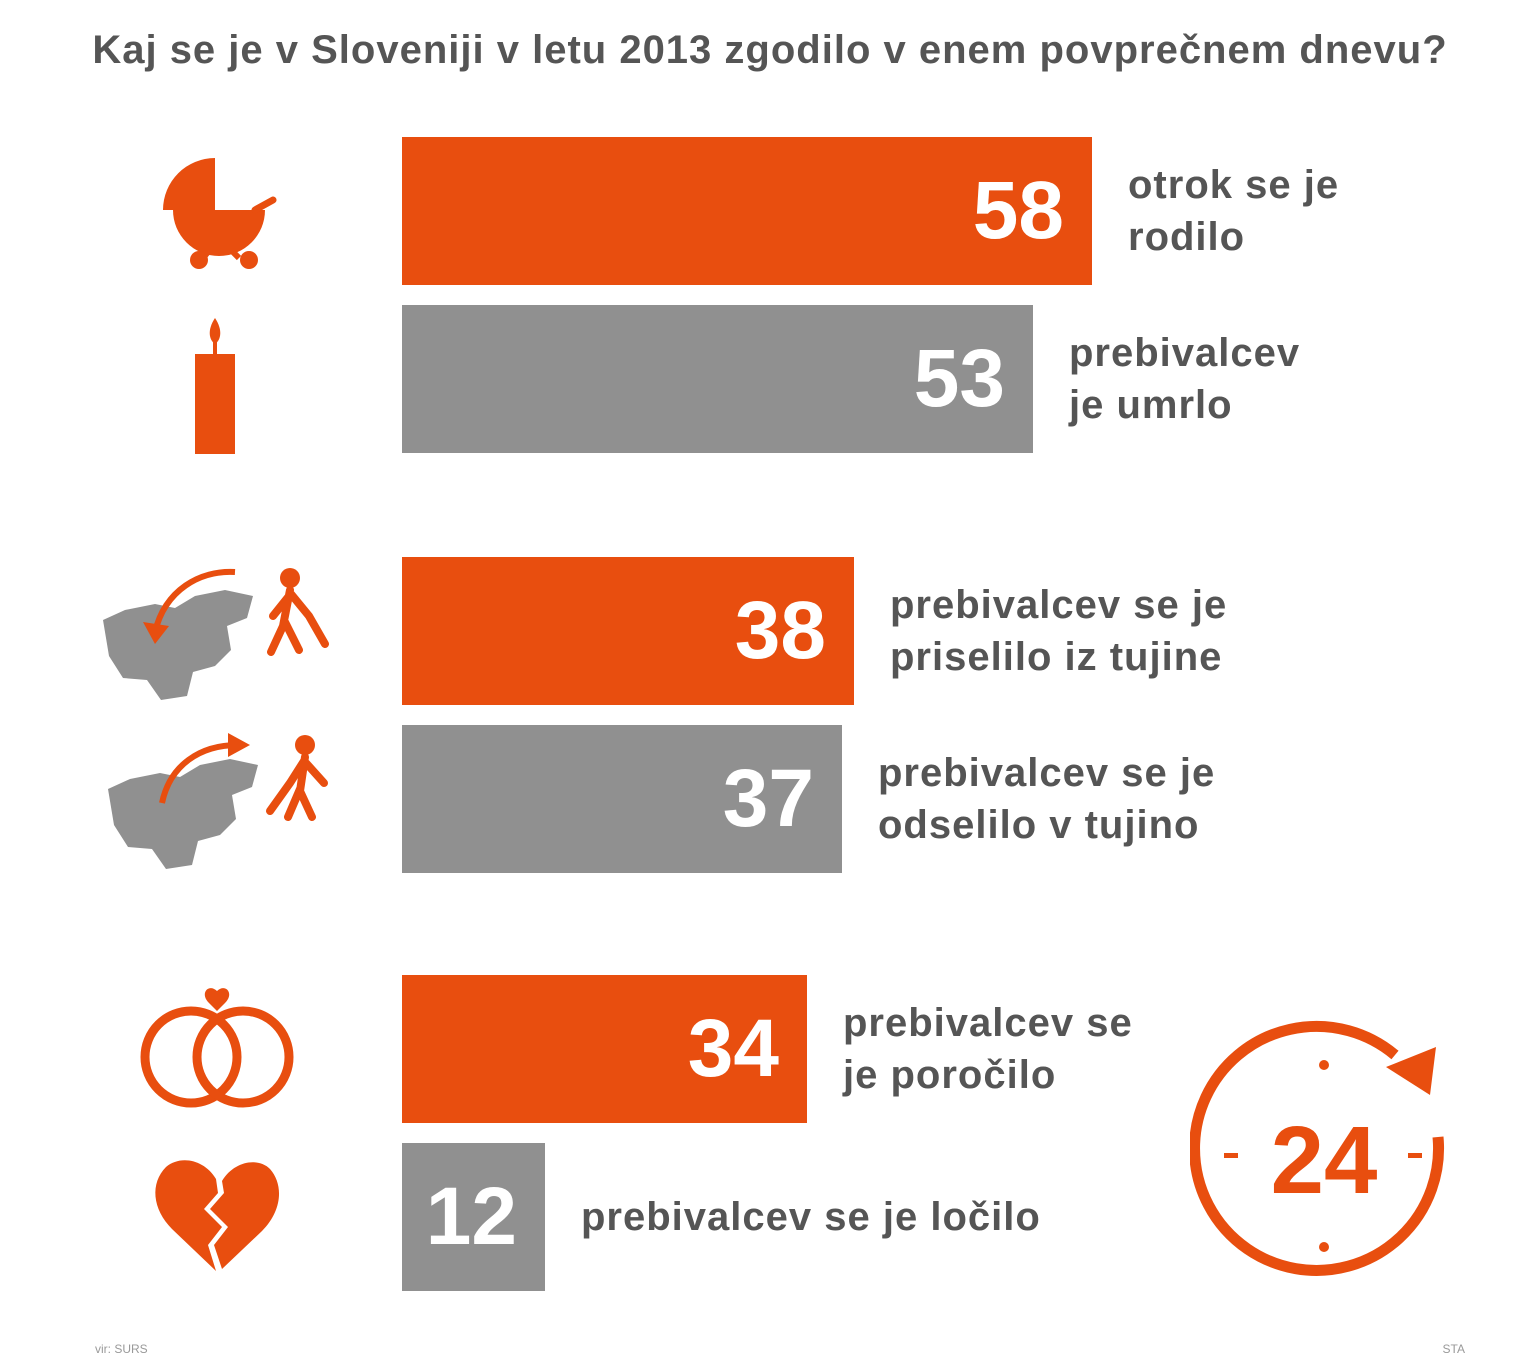  What do you see at coordinates (217, 1048) in the screenshot?
I see `wedding-rings-icon` at bounding box center [217, 1048].